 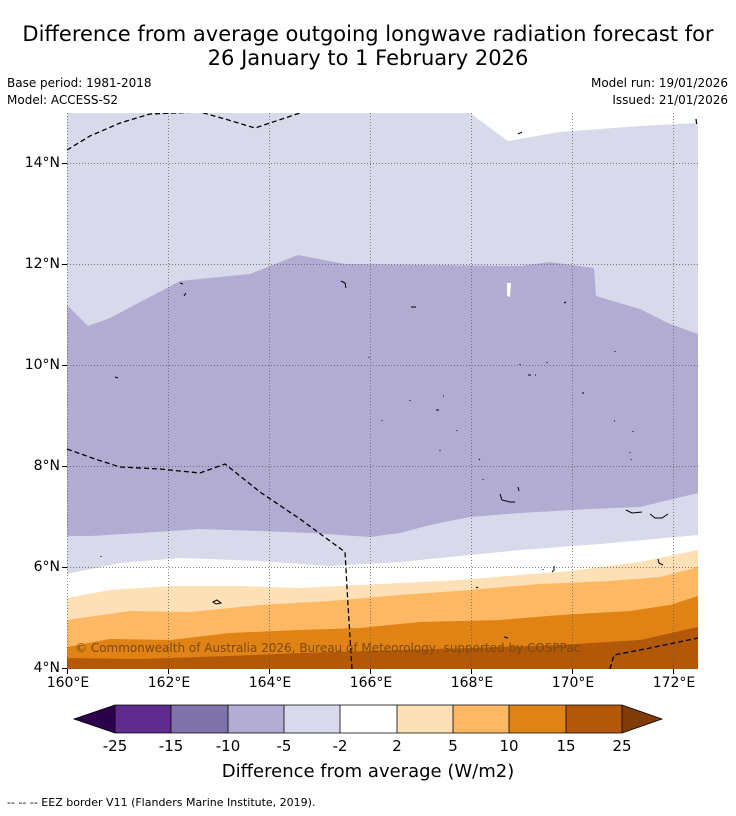 I want to click on model-name: Model: ACCESS-S2, so click(x=63, y=100).